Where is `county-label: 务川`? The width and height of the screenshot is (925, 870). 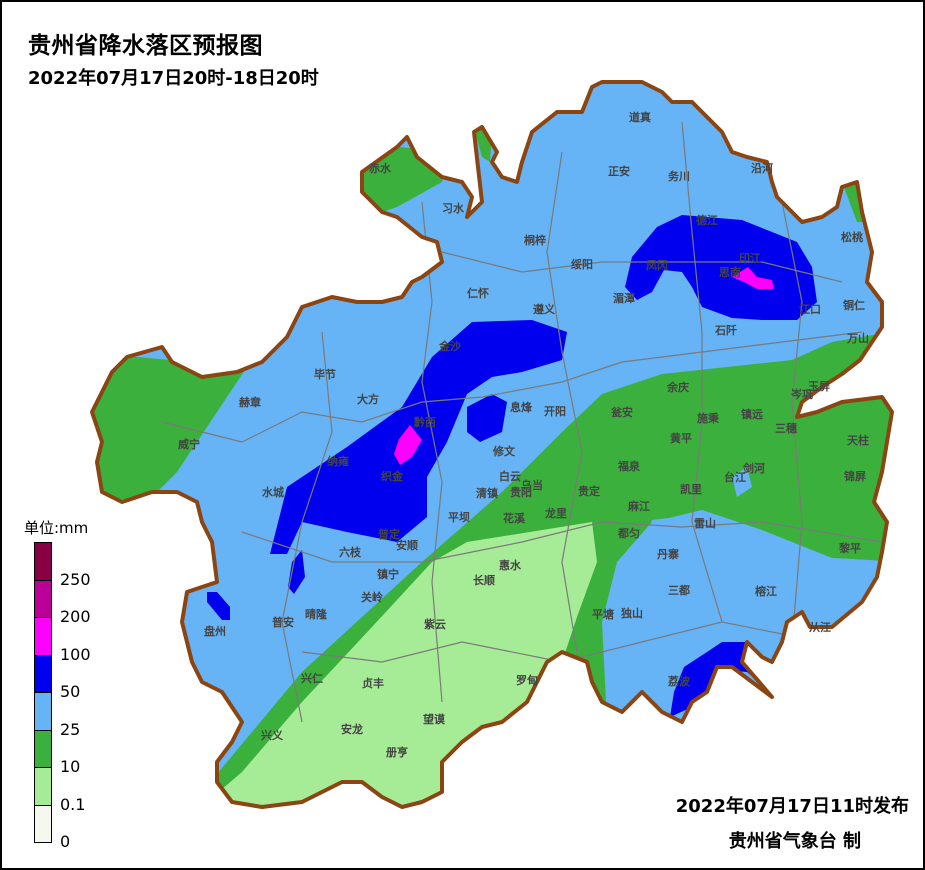
county-label: 务川 is located at coordinates (679, 176).